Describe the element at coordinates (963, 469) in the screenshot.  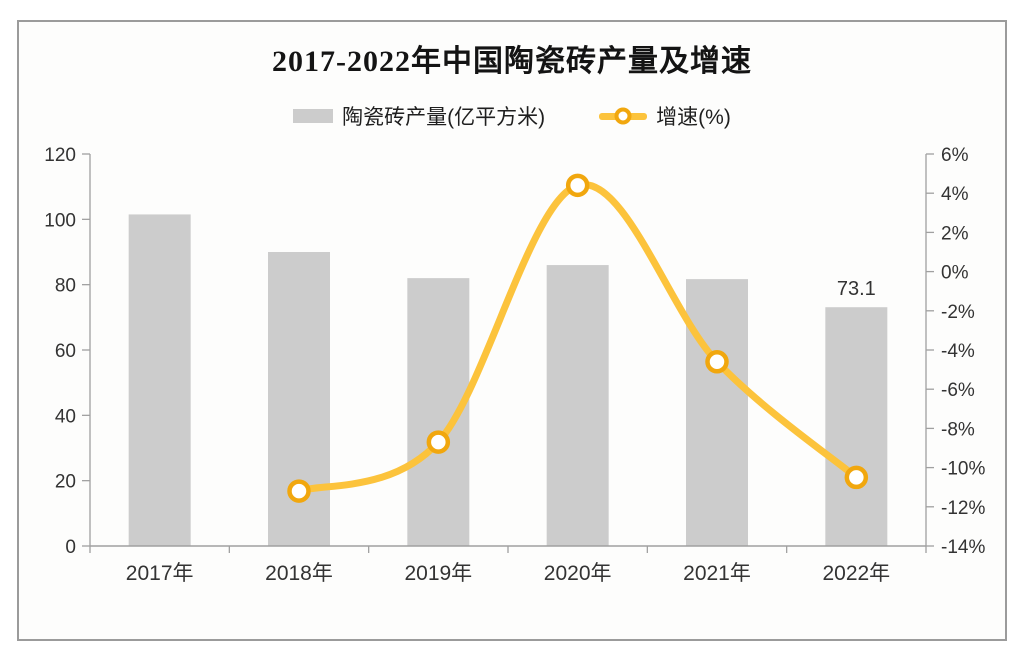
I see `y-axis-right-tick-label: -10%` at that location.